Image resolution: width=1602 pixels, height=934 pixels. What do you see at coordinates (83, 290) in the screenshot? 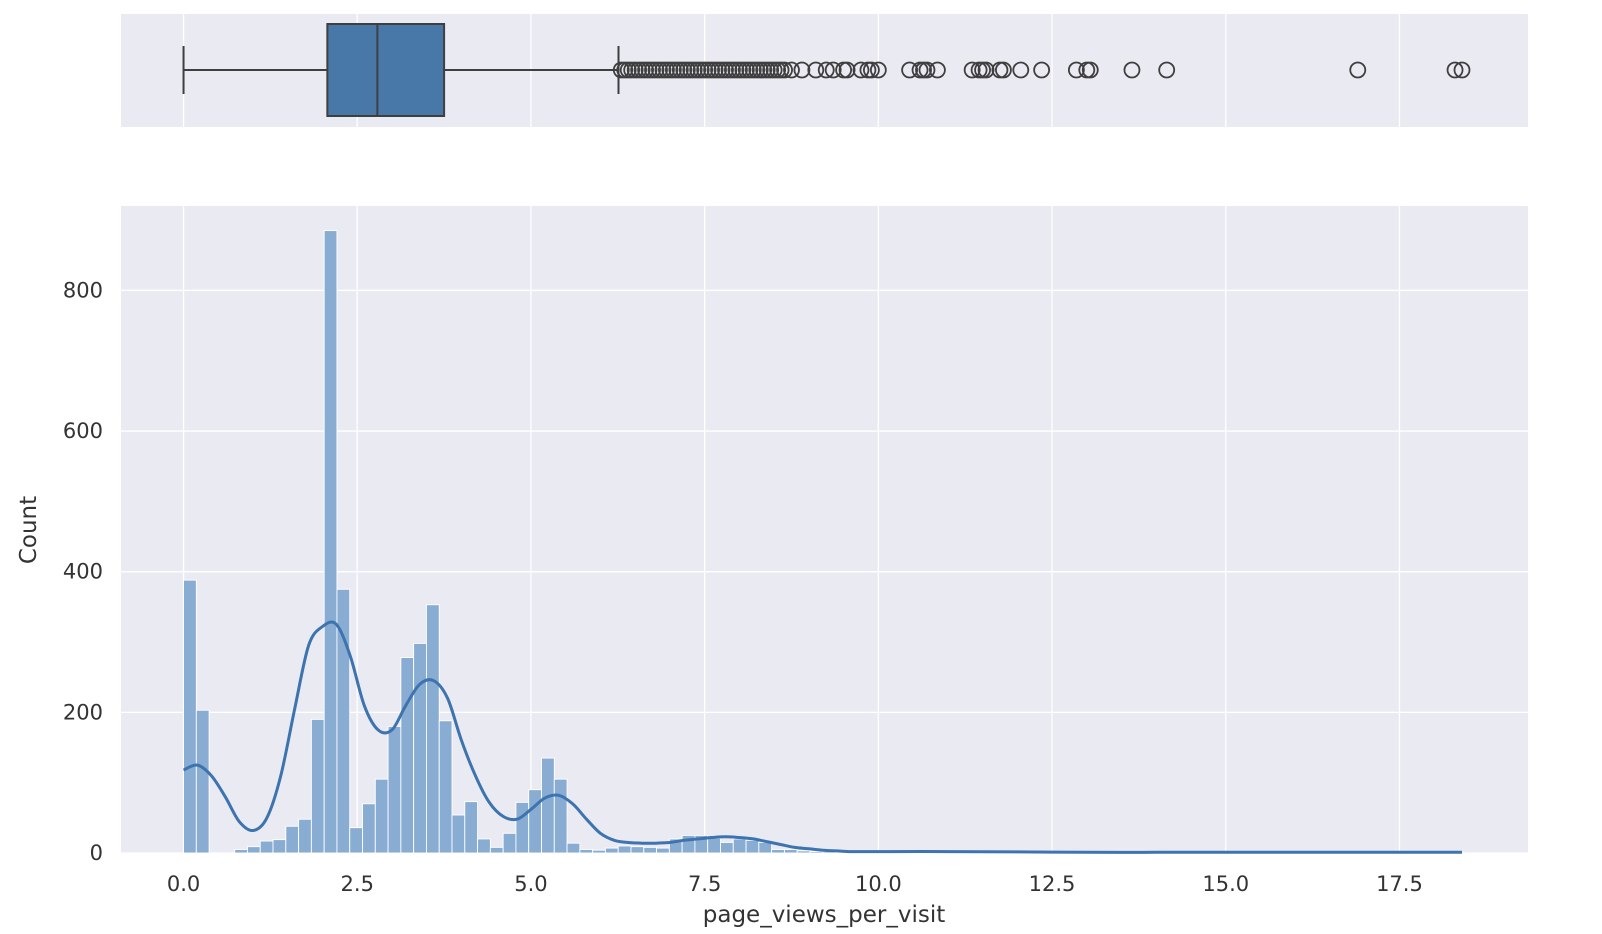
I see `y-tick-label: 800` at bounding box center [83, 290].